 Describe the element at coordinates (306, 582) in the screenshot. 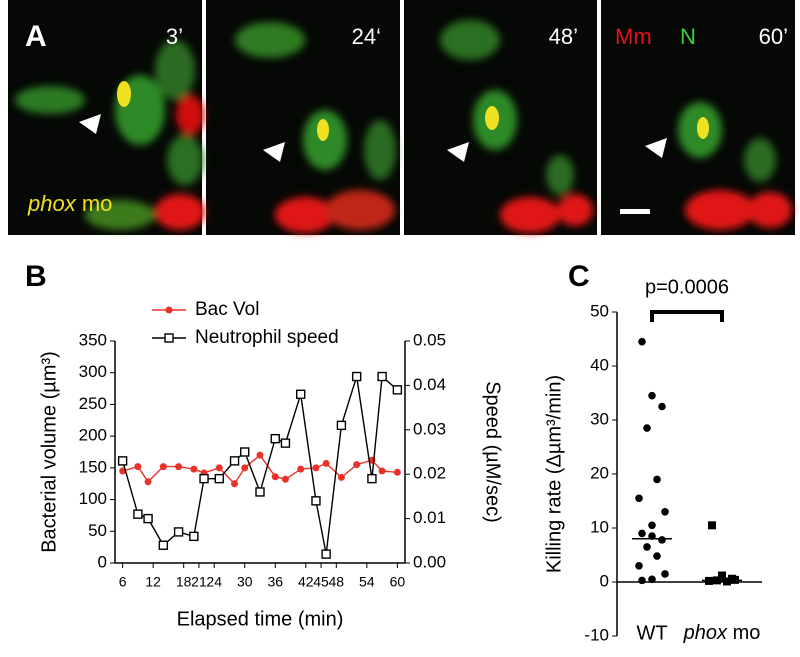

I see `x-tick-label: 42` at that location.